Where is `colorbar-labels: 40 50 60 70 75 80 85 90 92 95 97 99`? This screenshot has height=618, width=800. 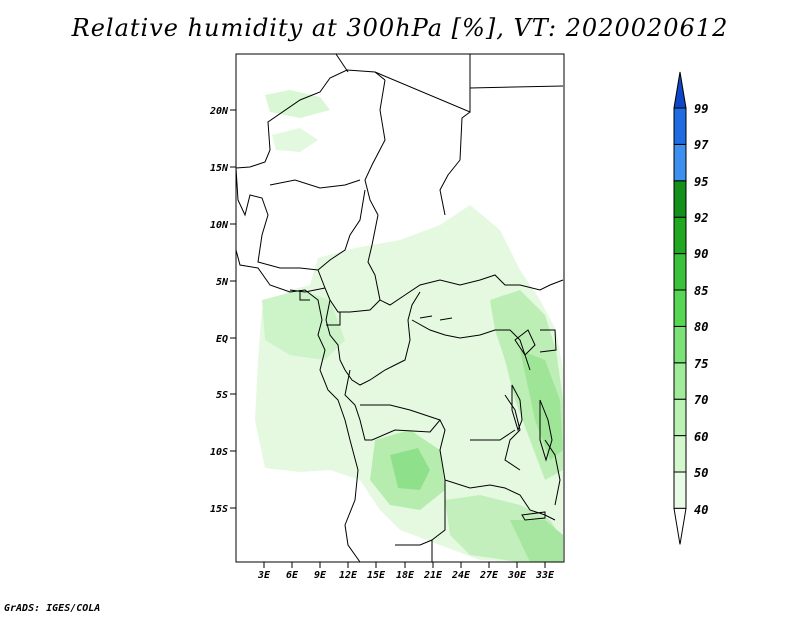
colorbar-labels: 40 50 60 70 75 80 85 90 92 95 97 99 is located at coordinates (701, 309).